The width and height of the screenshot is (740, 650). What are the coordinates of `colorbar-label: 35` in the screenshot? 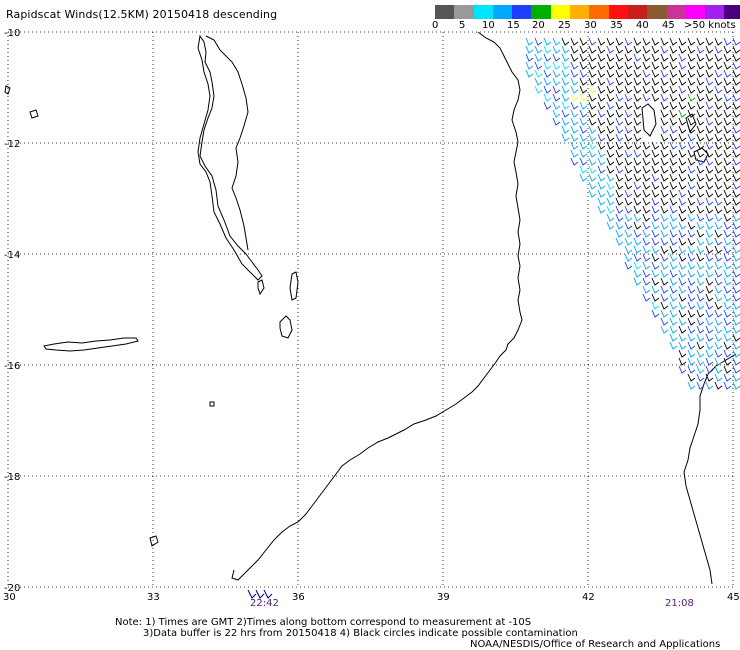 It's located at (616, 25).